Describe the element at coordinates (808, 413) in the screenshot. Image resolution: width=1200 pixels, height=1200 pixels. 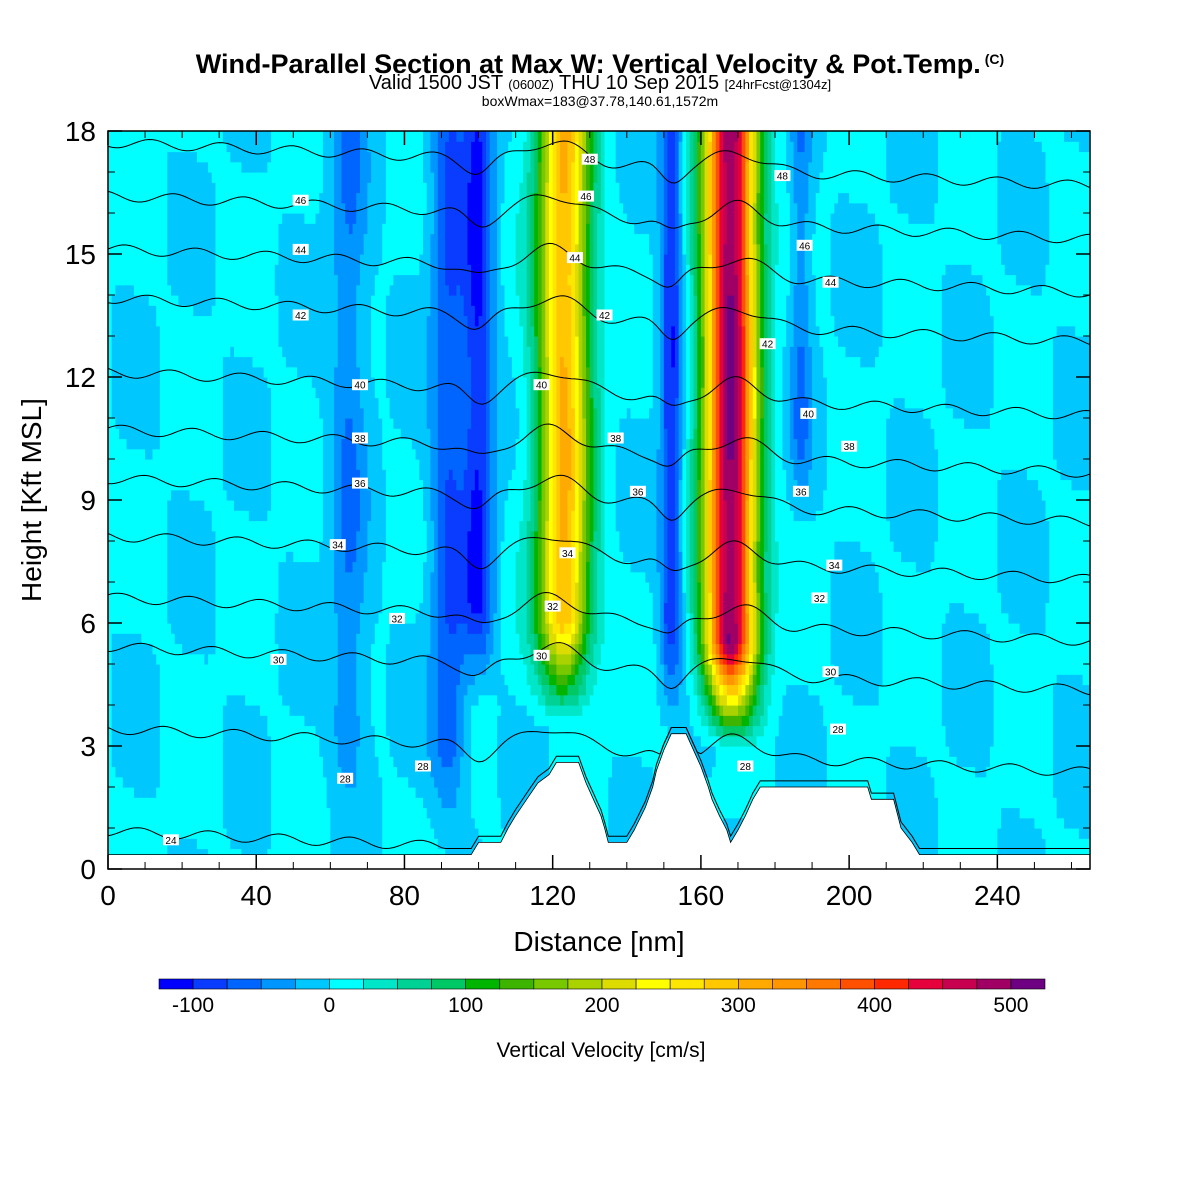
I see `theta-label: 40` at that location.